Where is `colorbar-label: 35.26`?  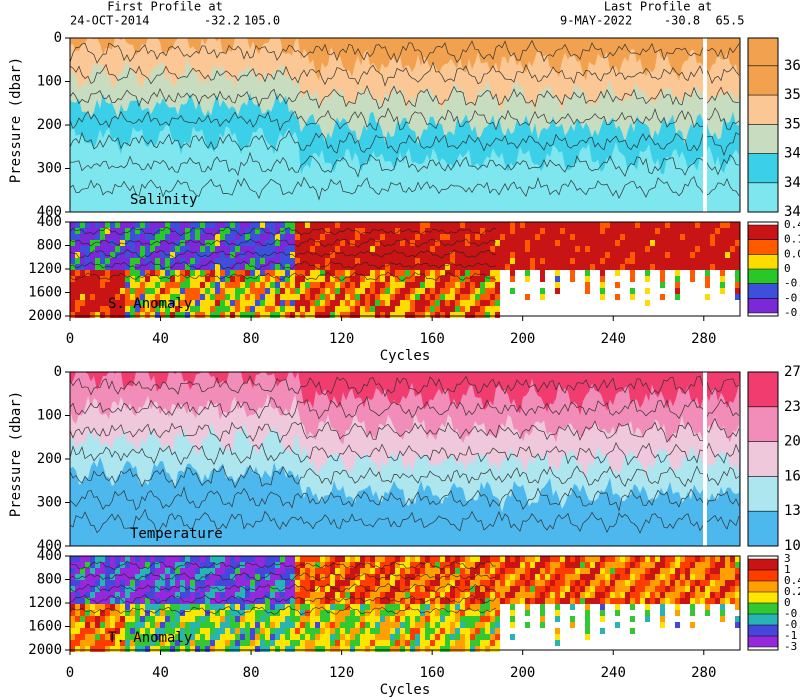
colorbar-label: 35.26 is located at coordinates (792, 124).